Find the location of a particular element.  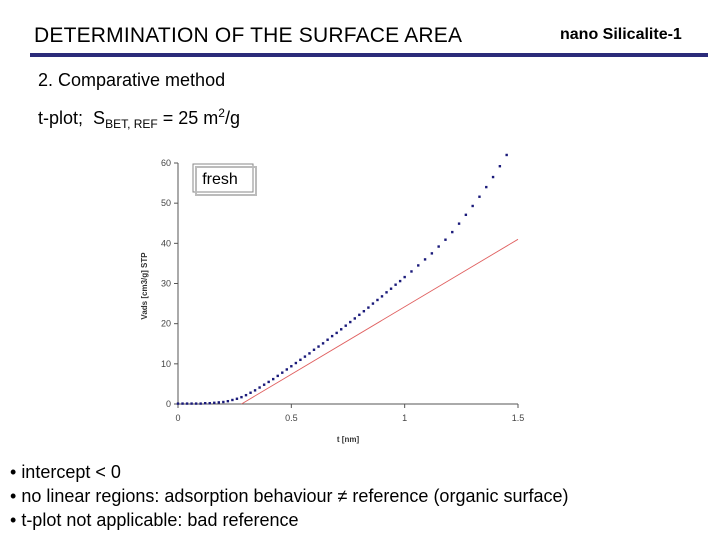

header-subtitle: nano Silicalite-1 is located at coordinates (621, 34).